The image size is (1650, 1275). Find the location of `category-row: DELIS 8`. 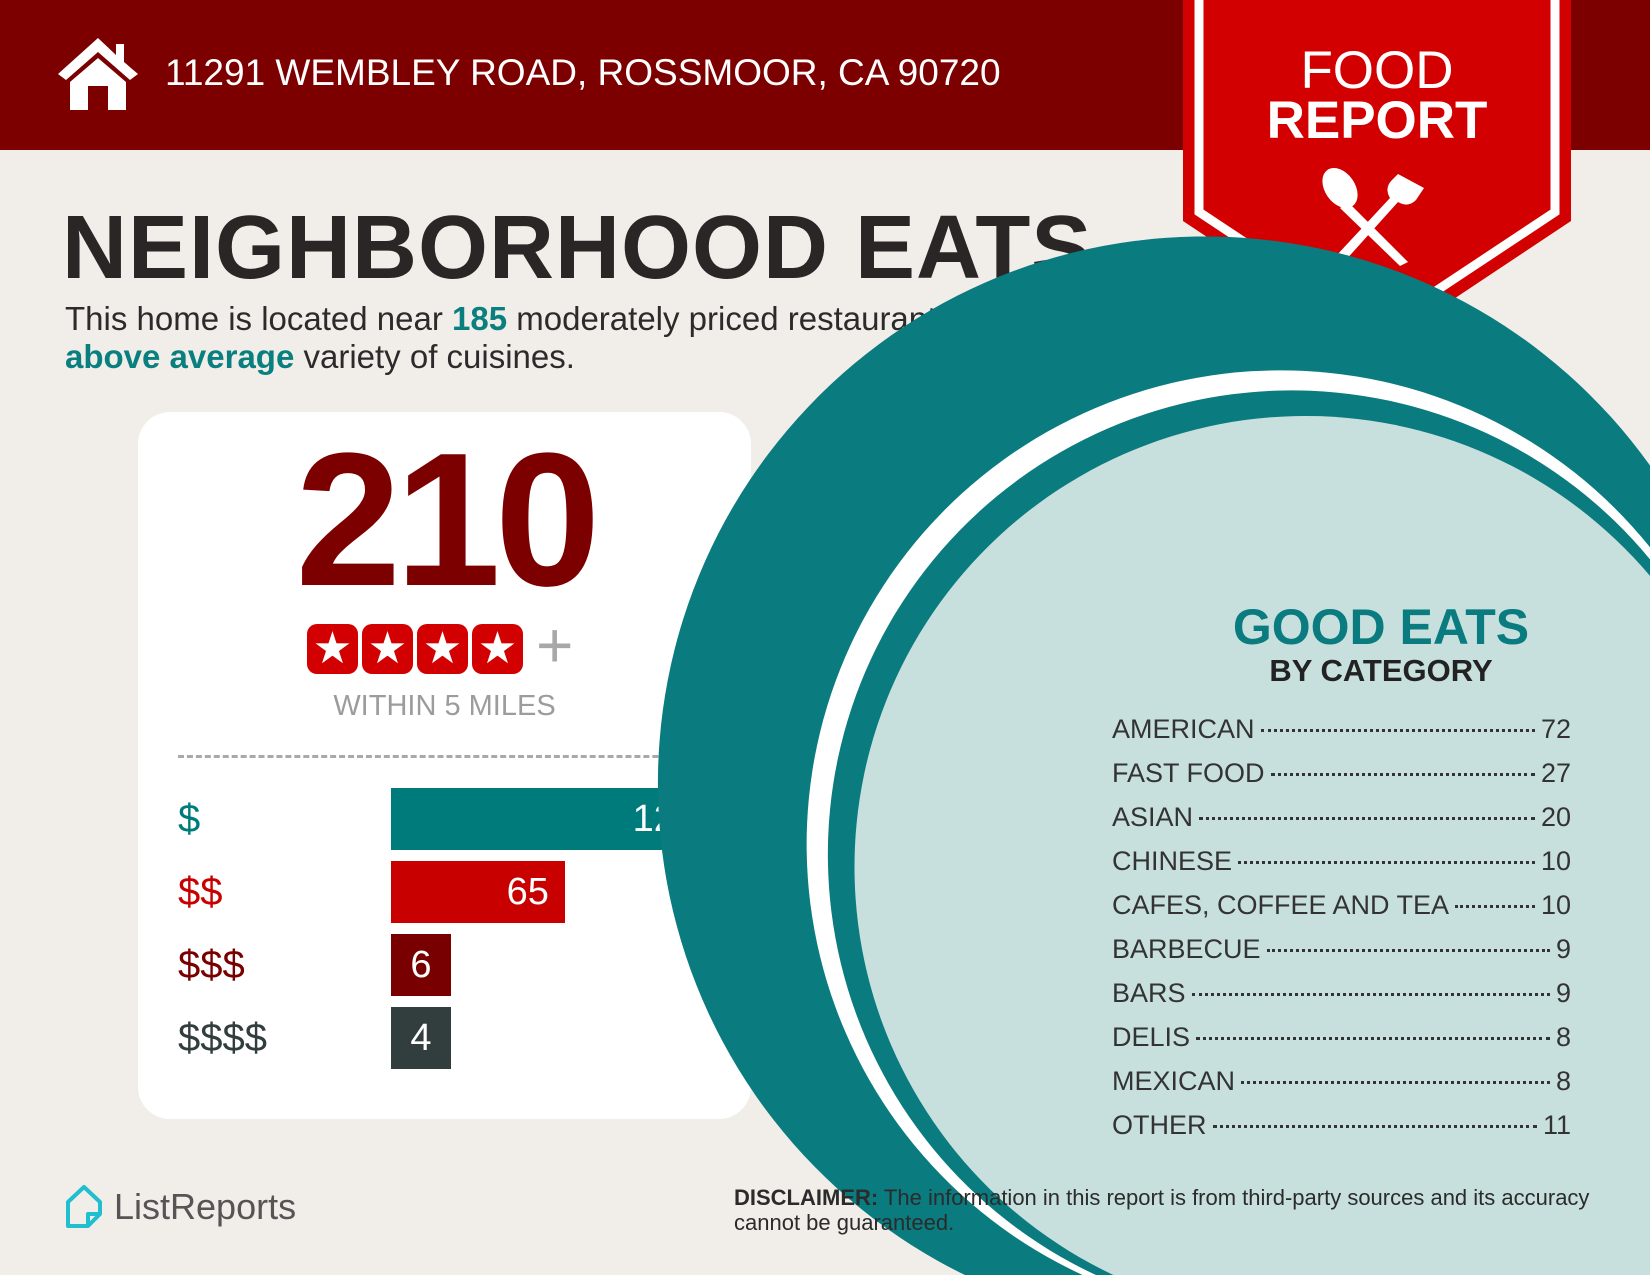

category-row: DELIS 8 is located at coordinates (1341, 1044).